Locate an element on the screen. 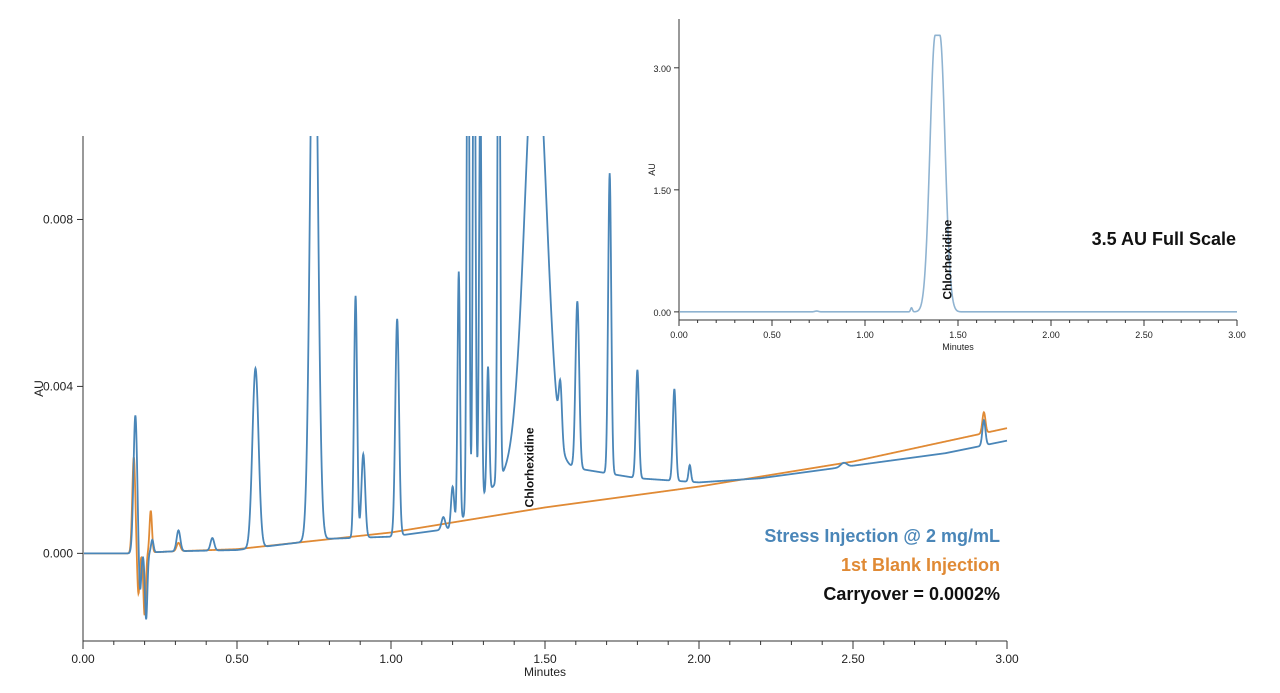 This screenshot has width=1280, height=693. inset-x-tick-label: 2.00 is located at coordinates (1051, 335).